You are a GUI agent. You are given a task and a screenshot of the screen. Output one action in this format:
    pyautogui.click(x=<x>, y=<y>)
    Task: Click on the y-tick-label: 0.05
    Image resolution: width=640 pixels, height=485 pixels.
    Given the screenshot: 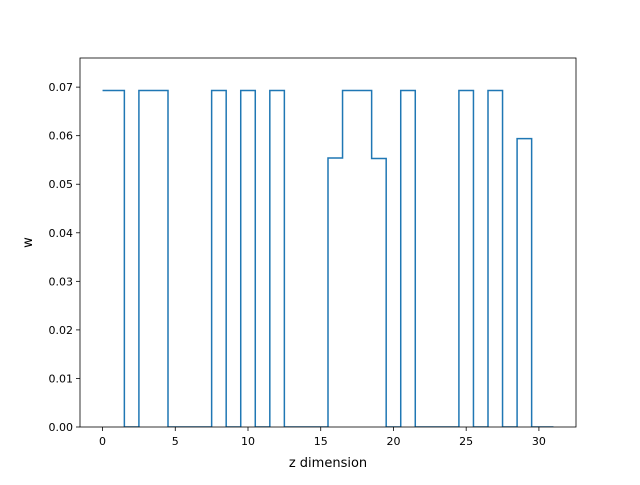 What is the action you would take?
    pyautogui.click(x=61, y=184)
    